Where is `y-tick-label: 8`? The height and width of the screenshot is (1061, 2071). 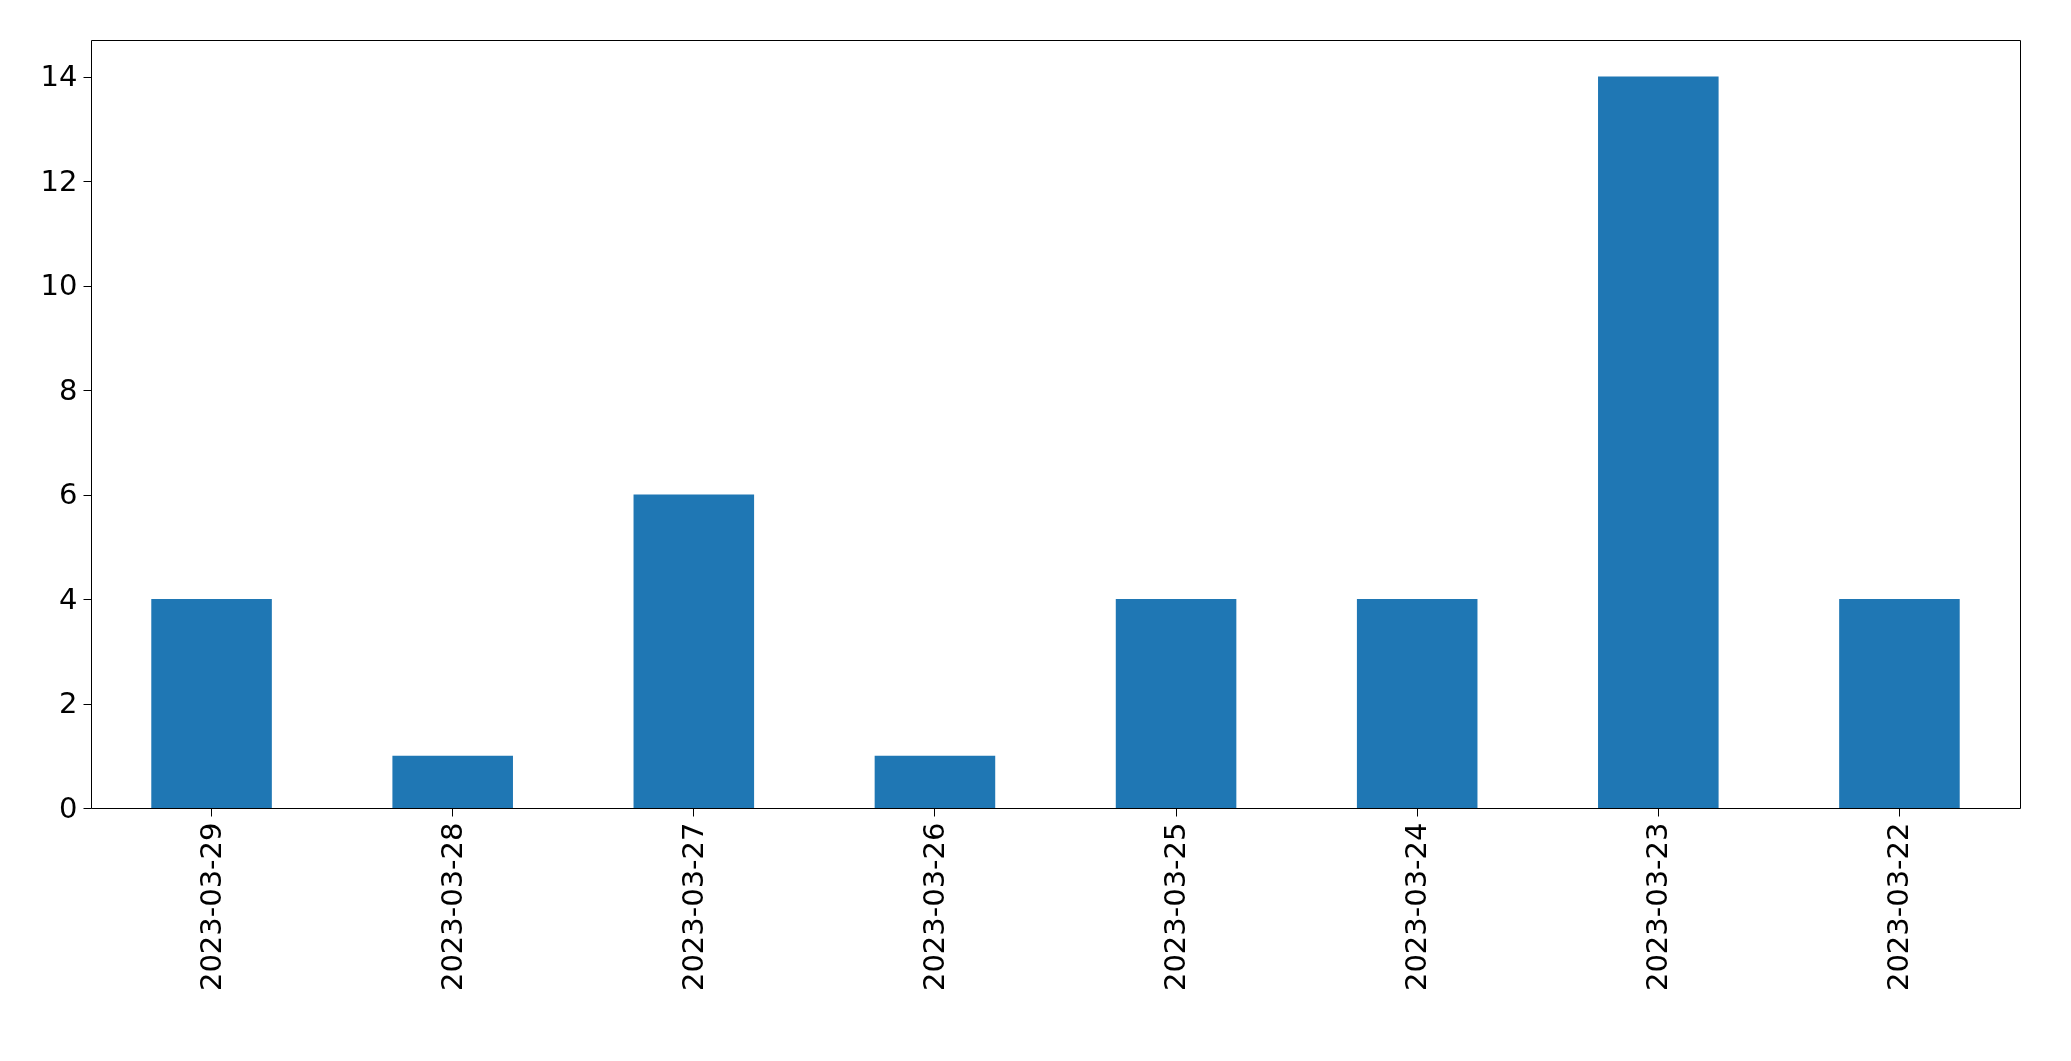
y-tick-label: 8 is located at coordinates (68, 389).